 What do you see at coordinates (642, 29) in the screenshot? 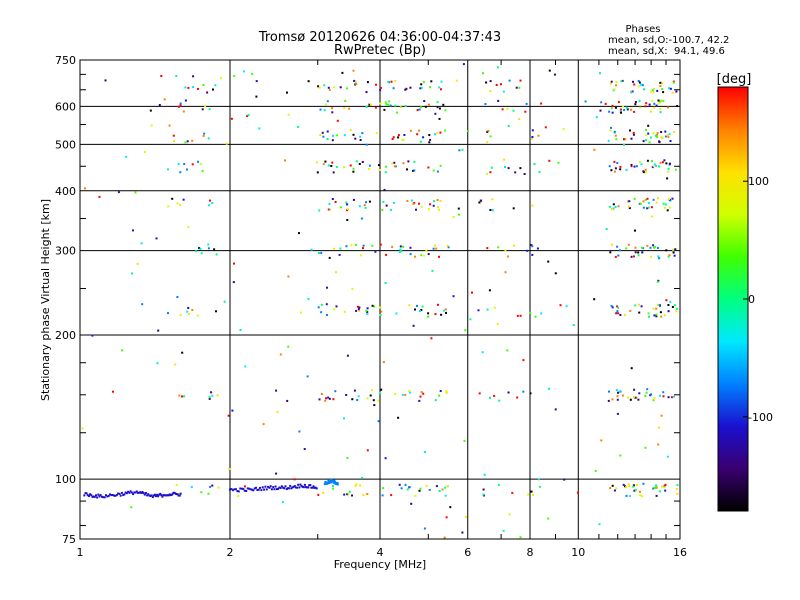
I see `stats-heading: Phases` at bounding box center [642, 29].